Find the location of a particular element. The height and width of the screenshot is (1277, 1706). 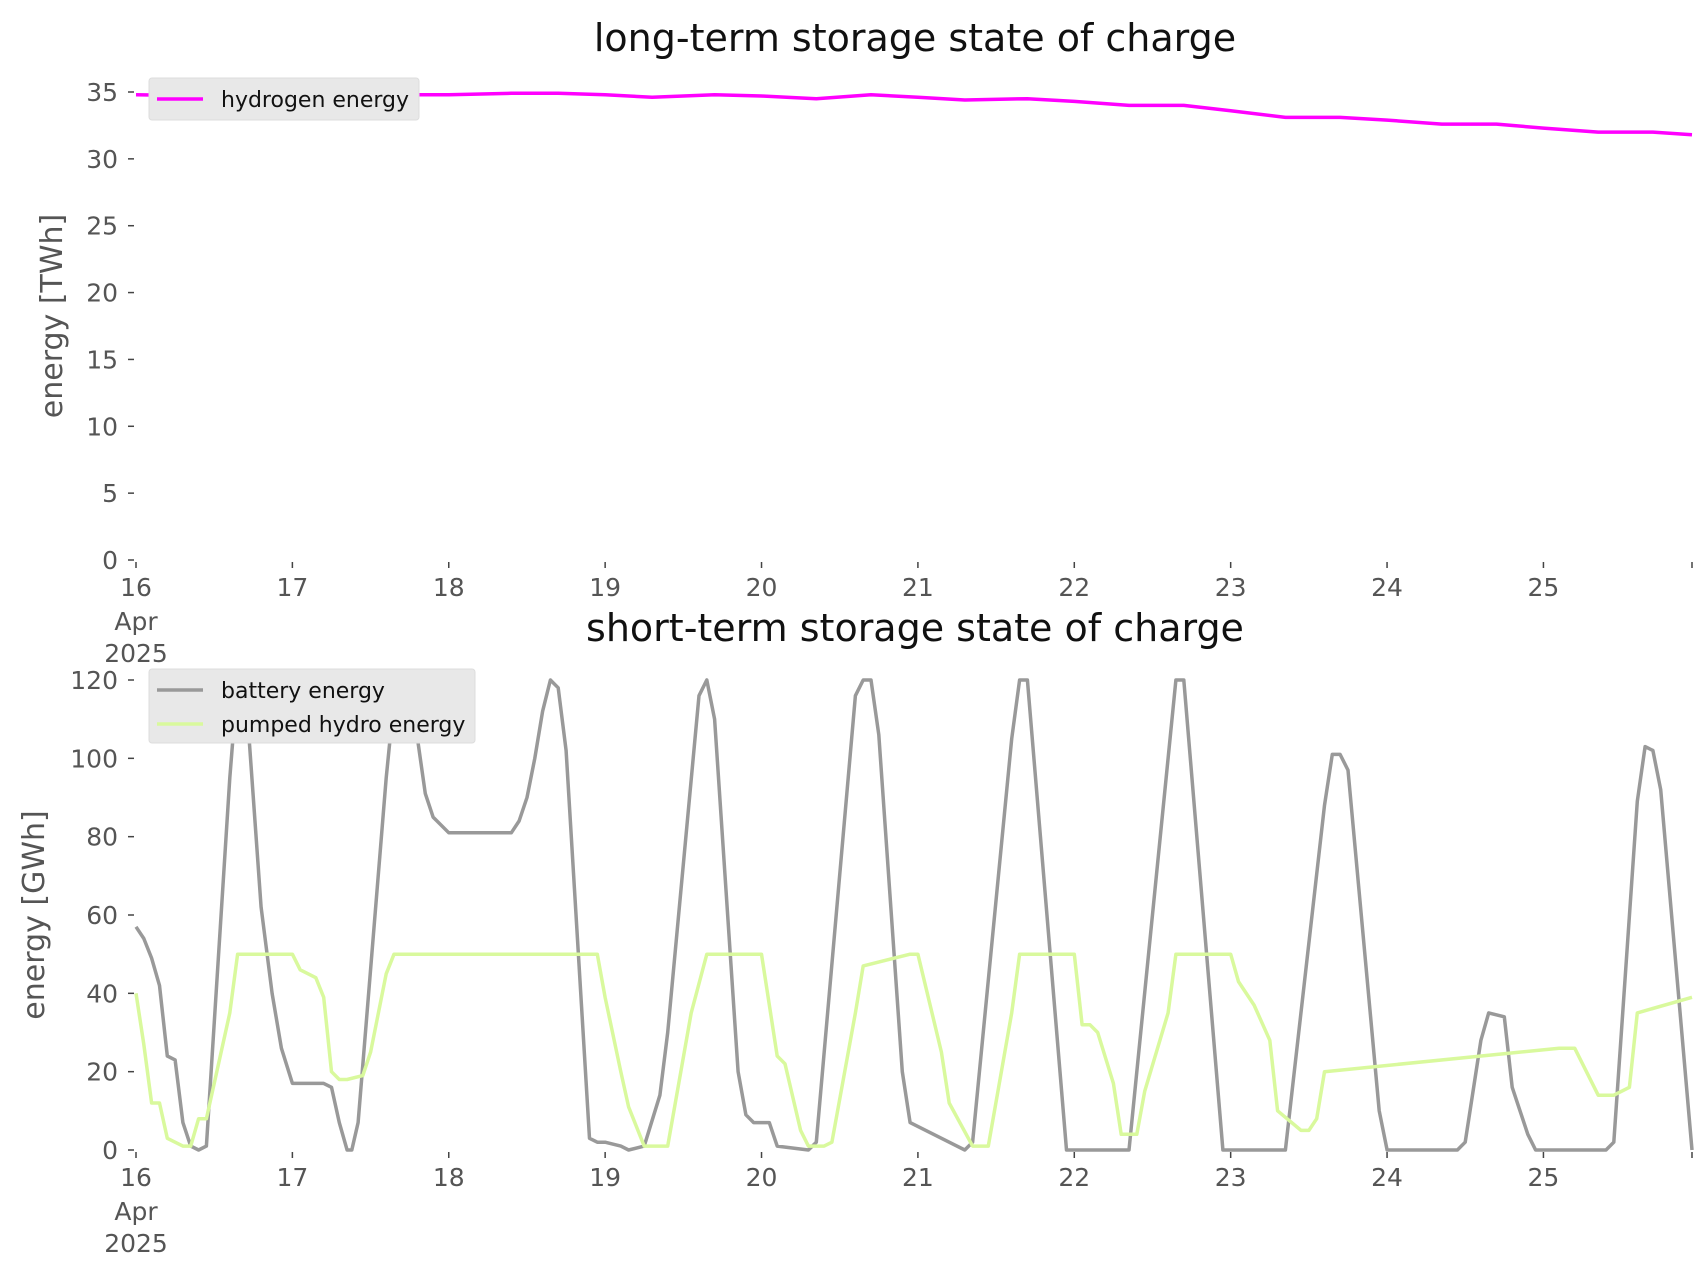

y-tick-label: 10 is located at coordinates (102, 426).